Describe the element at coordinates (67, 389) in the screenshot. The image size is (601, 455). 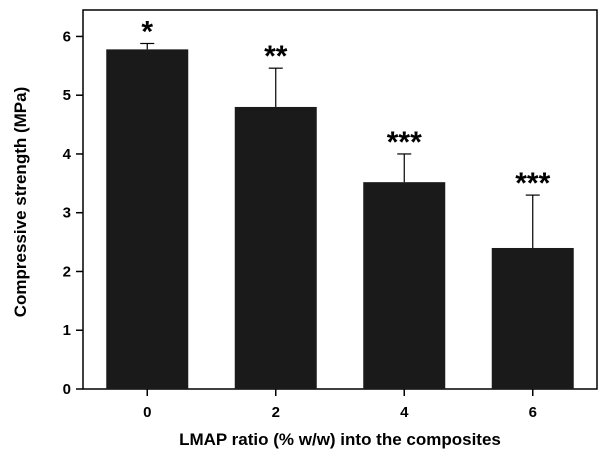
I see `y-tick-label: 0` at that location.